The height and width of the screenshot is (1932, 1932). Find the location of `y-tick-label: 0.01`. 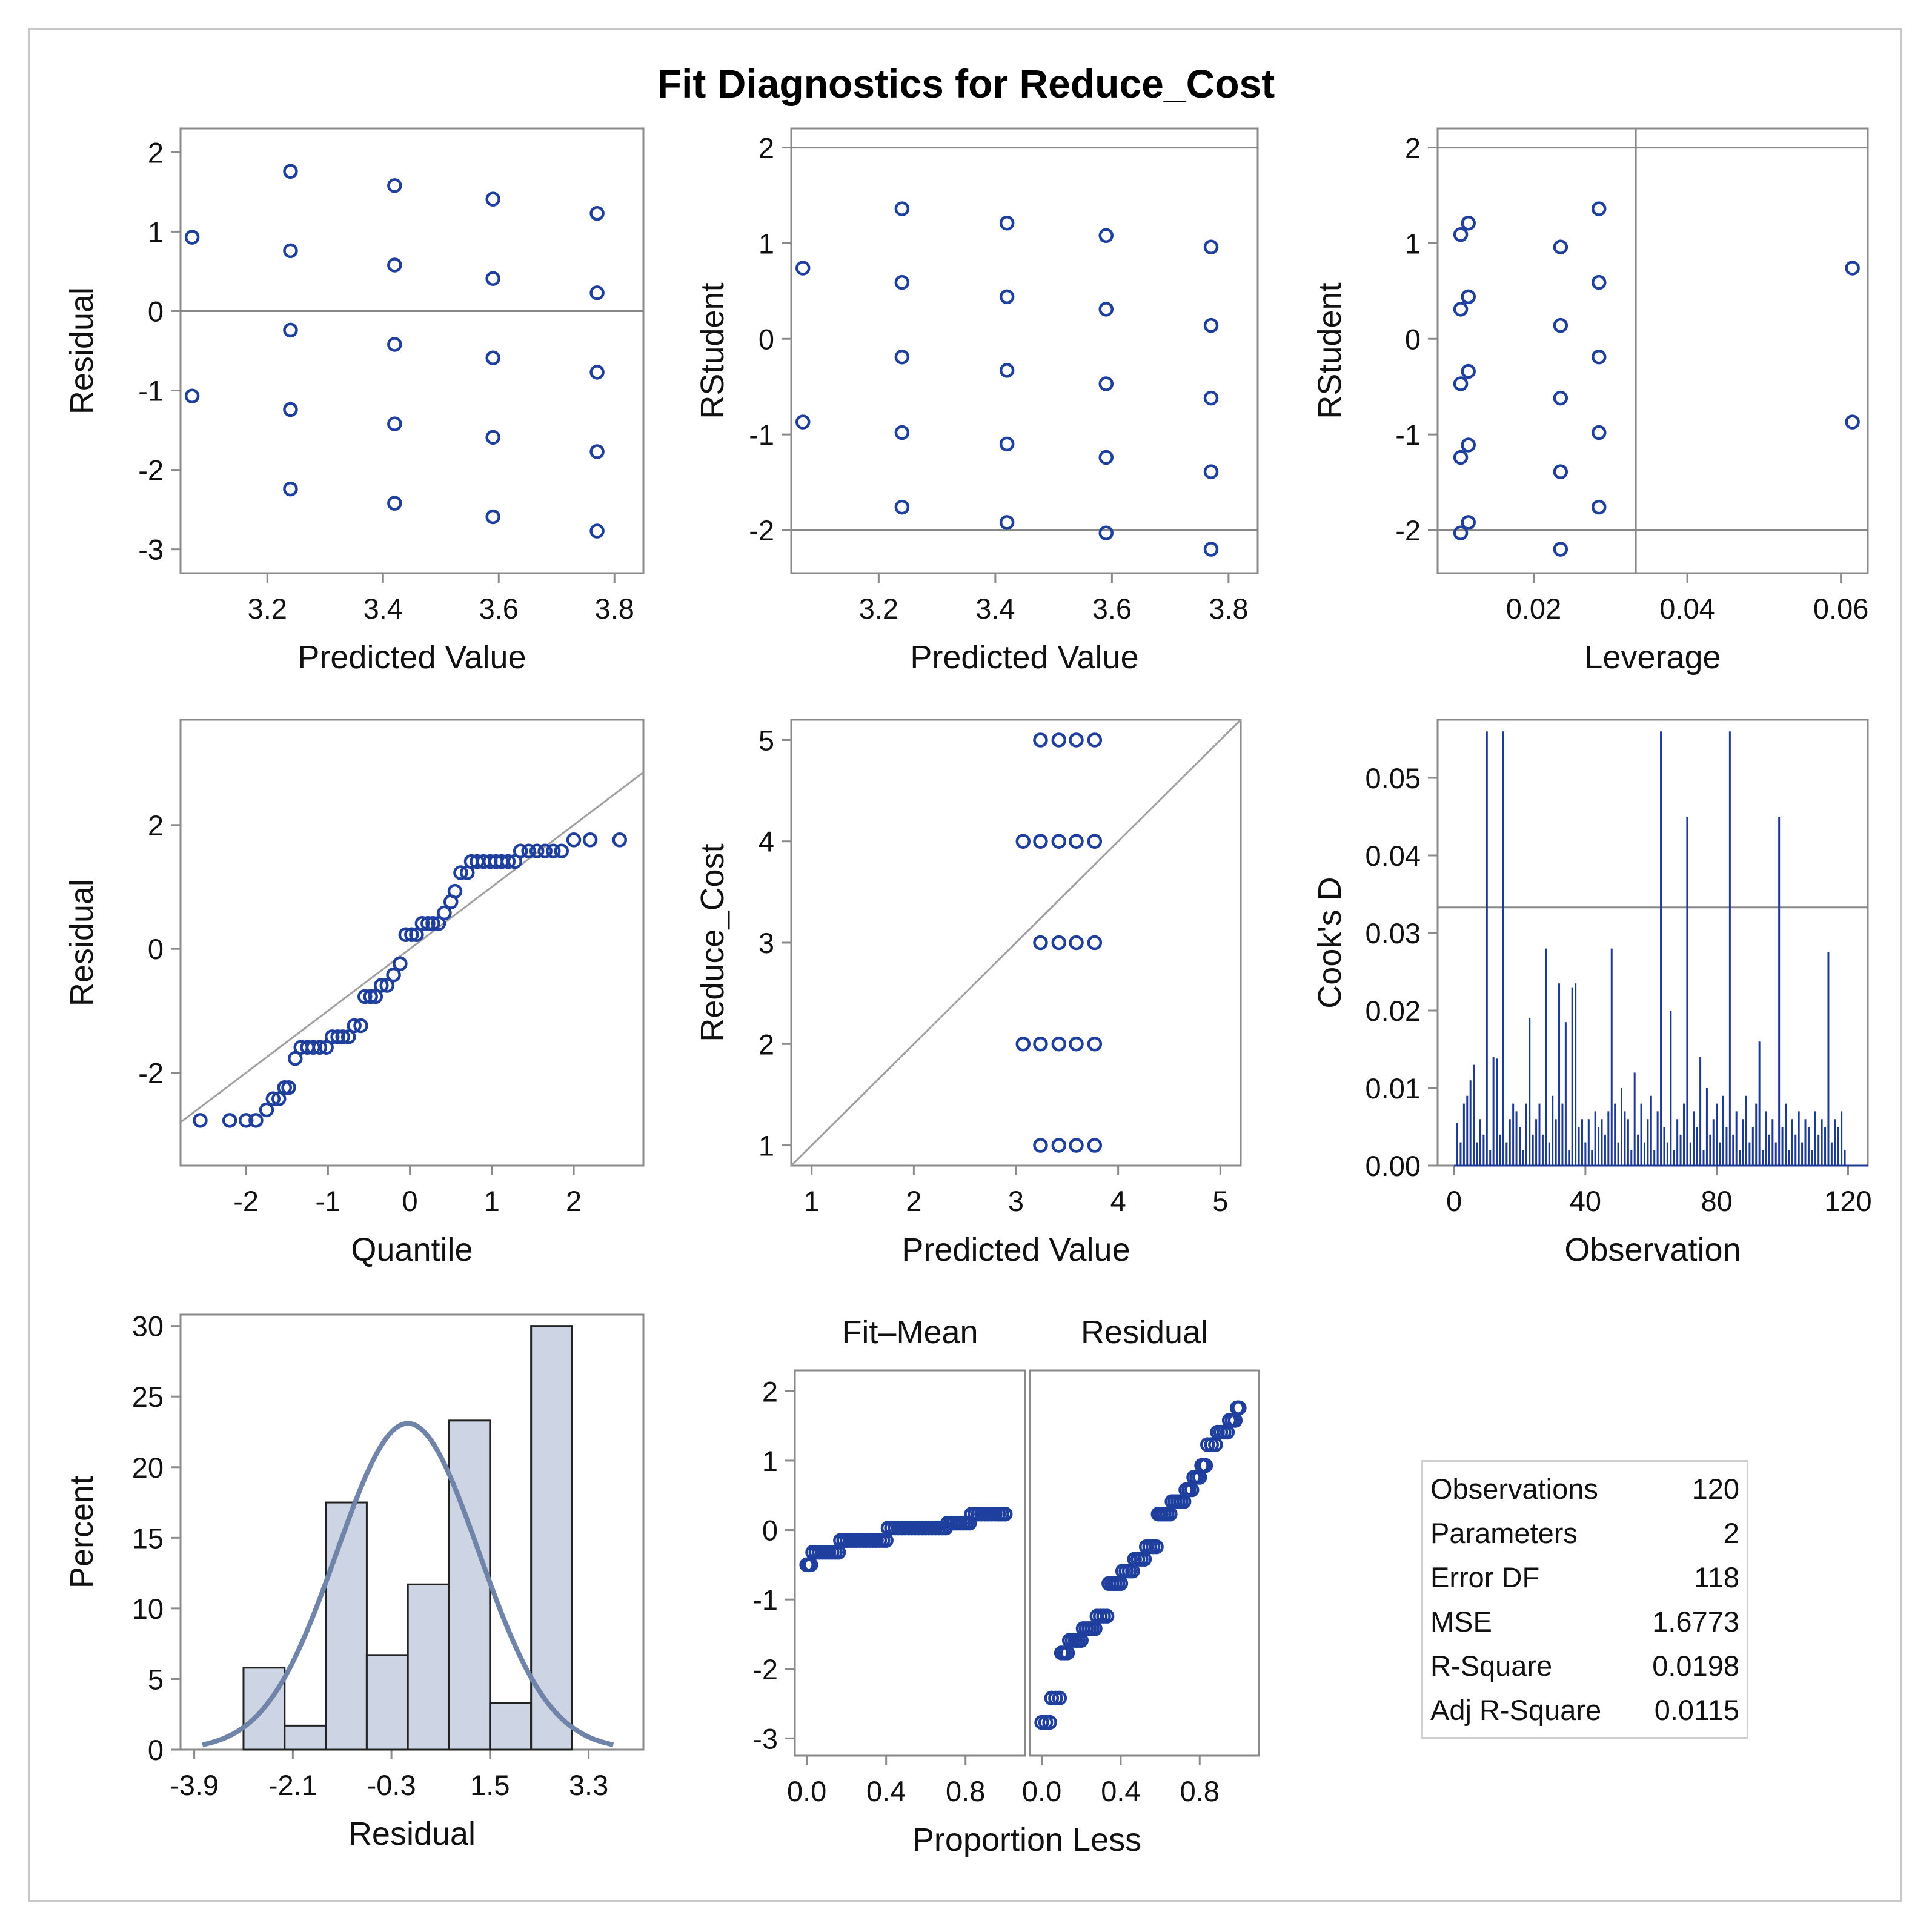

y-tick-label: 0.01 is located at coordinates (1393, 1088).